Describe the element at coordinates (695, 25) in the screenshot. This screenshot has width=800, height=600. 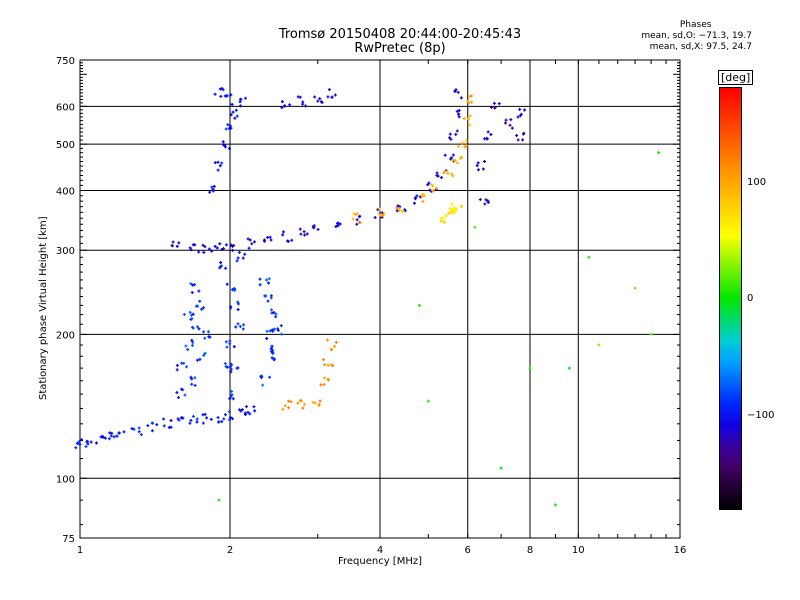
I see `phase-stats-title: Phases` at that location.